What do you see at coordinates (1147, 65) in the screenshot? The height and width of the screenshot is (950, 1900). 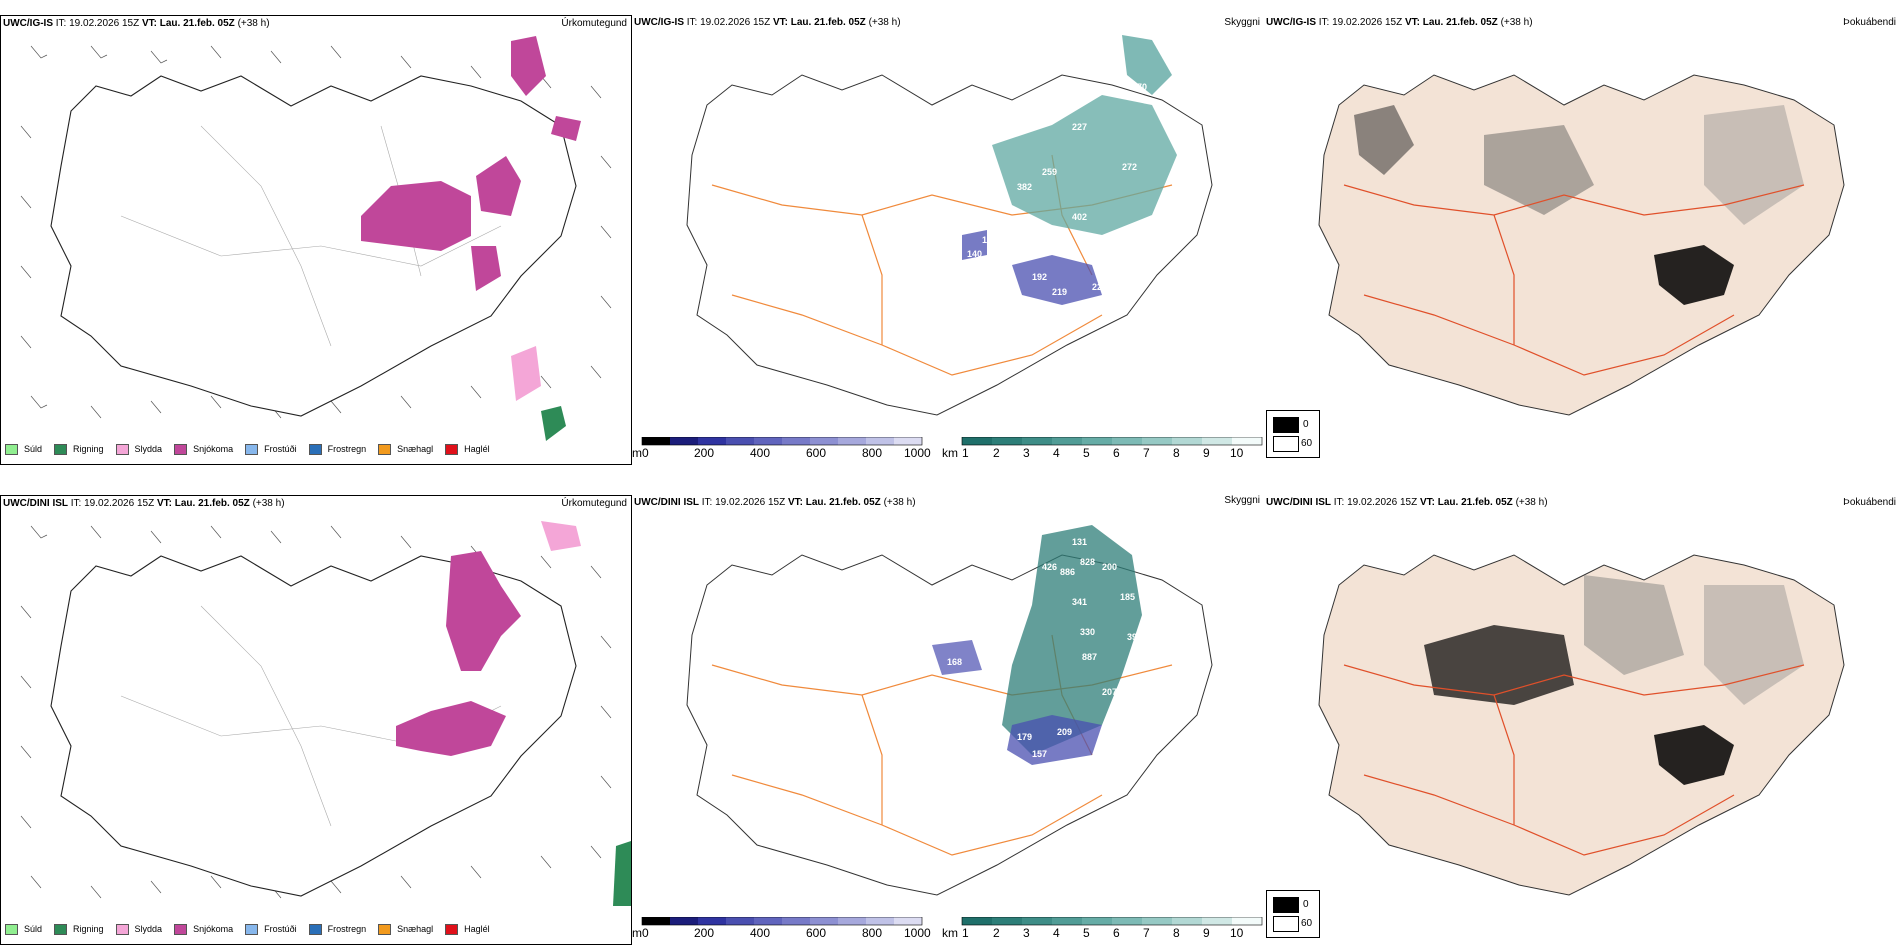 I see `visibility-area-ne` at bounding box center [1147, 65].